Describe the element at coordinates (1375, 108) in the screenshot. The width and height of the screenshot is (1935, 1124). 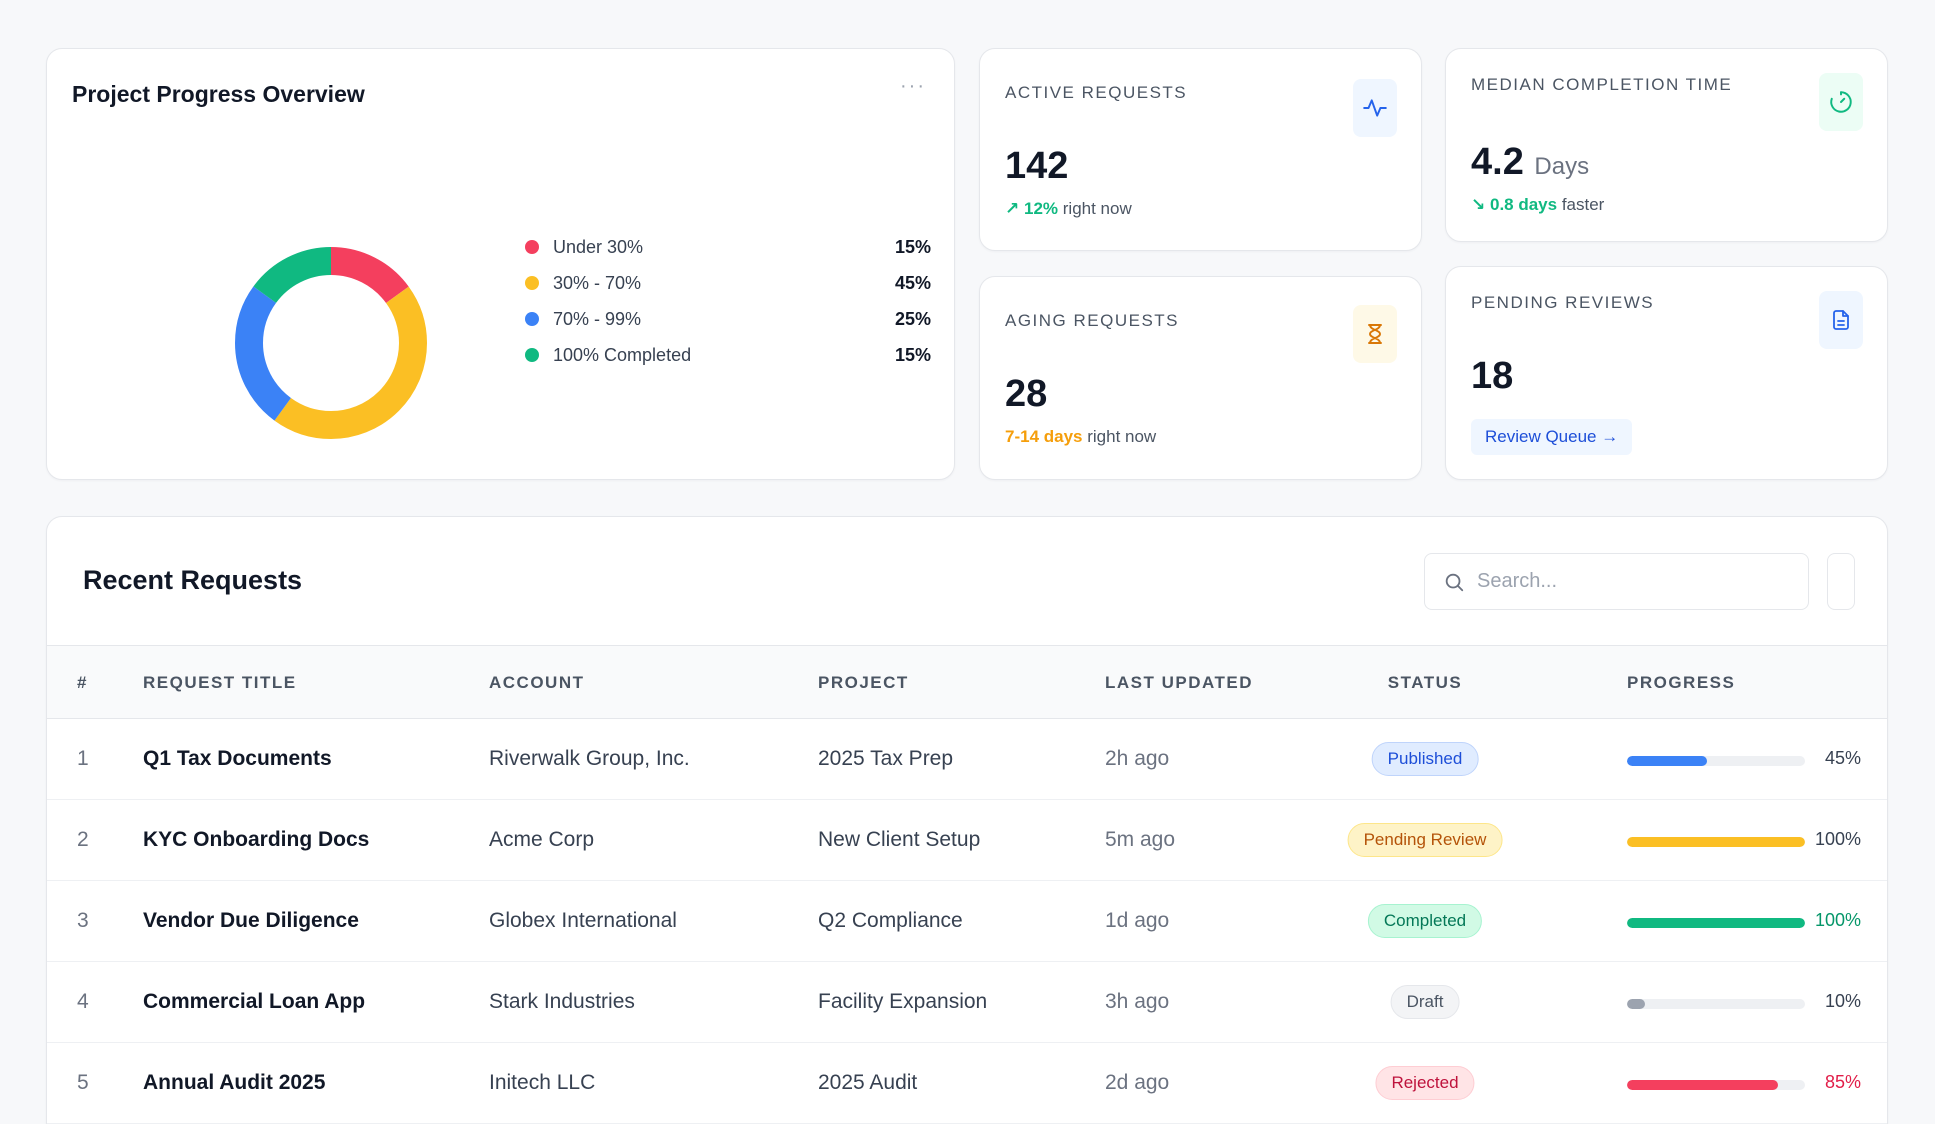
I see `activity-icon` at that location.